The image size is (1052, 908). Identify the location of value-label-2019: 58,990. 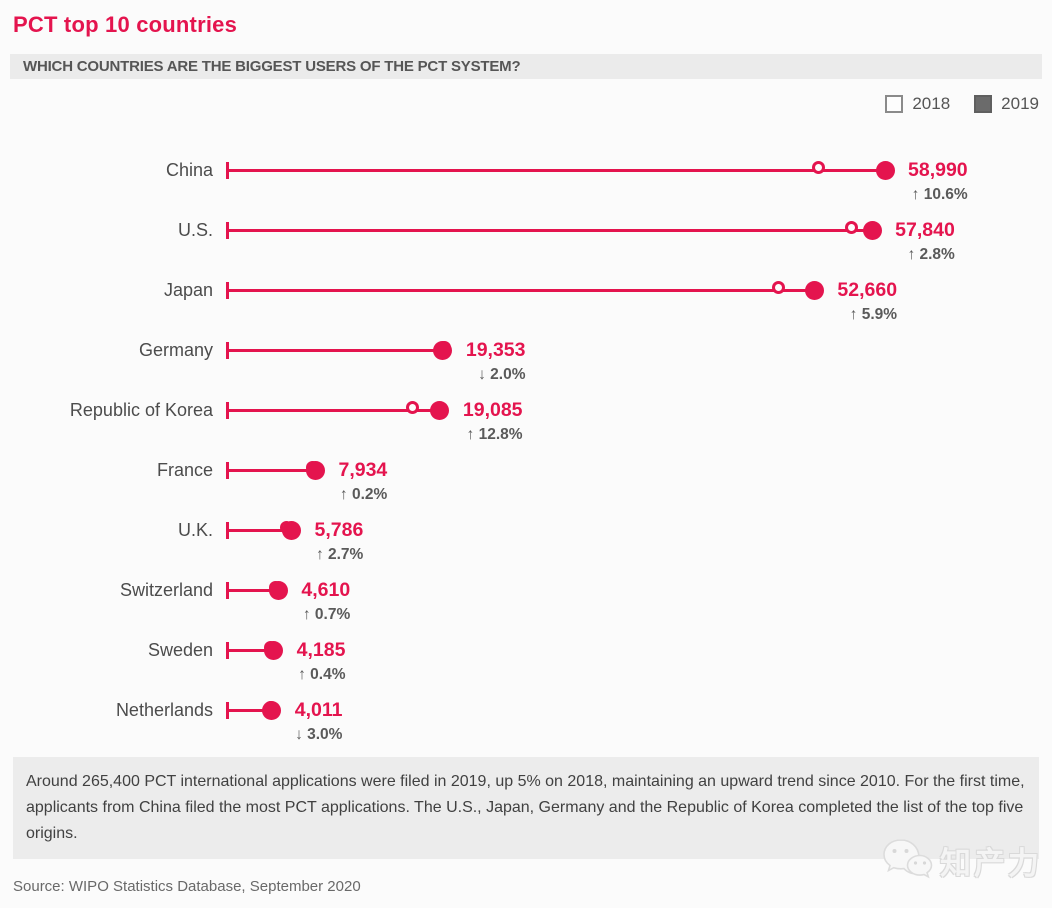
(938, 170).